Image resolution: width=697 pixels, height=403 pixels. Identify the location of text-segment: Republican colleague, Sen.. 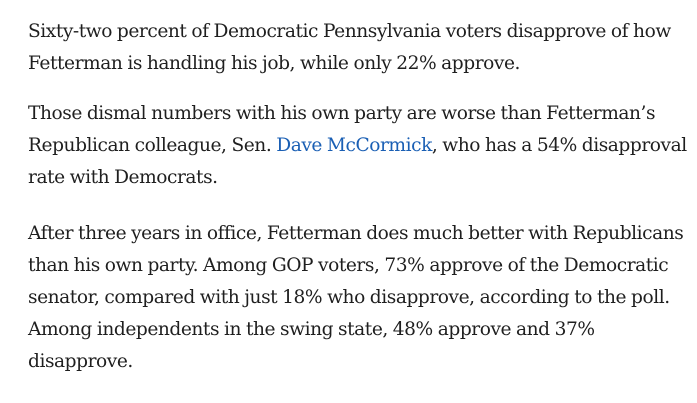
(152, 145).